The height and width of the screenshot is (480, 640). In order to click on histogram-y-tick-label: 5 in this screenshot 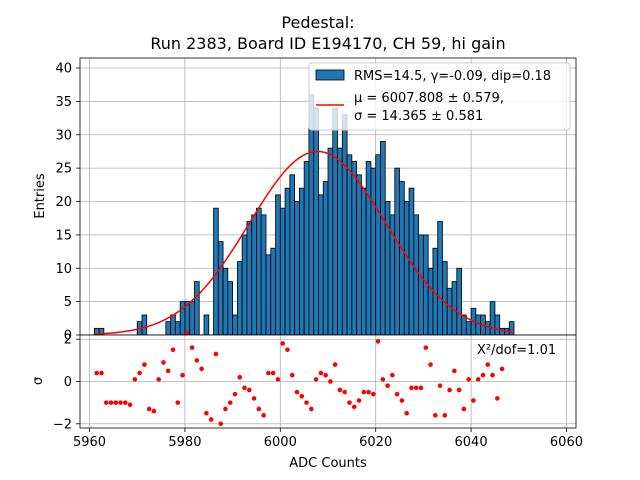, I will do `click(68, 302)`.